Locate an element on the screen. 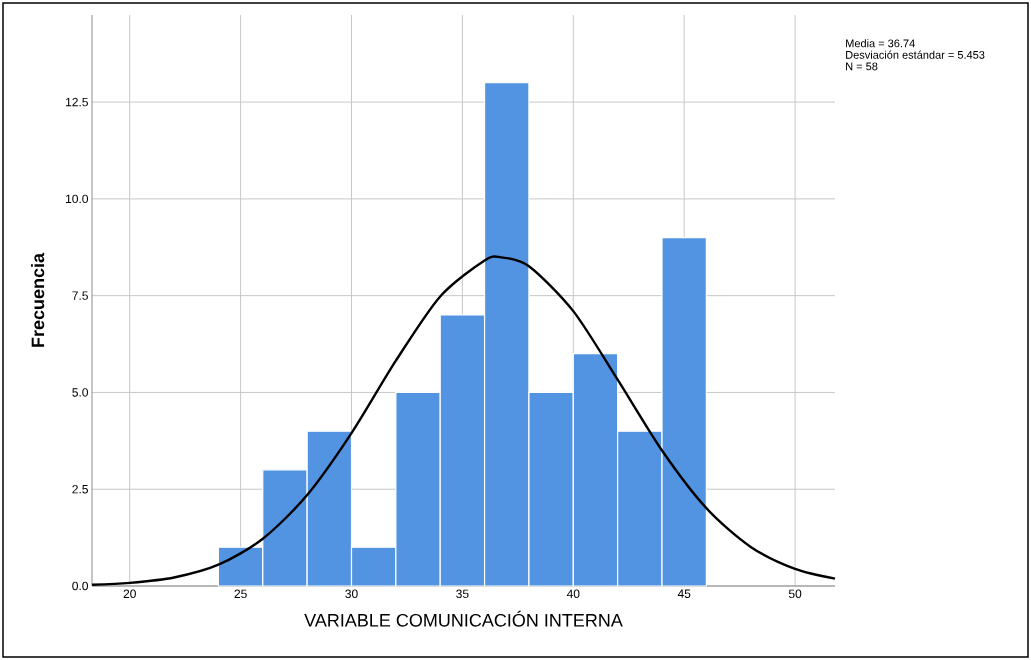 This screenshot has width=1031, height=660. x-axis-title: VARIABLE COMUNICACIÓN INTERNA is located at coordinates (463, 618).